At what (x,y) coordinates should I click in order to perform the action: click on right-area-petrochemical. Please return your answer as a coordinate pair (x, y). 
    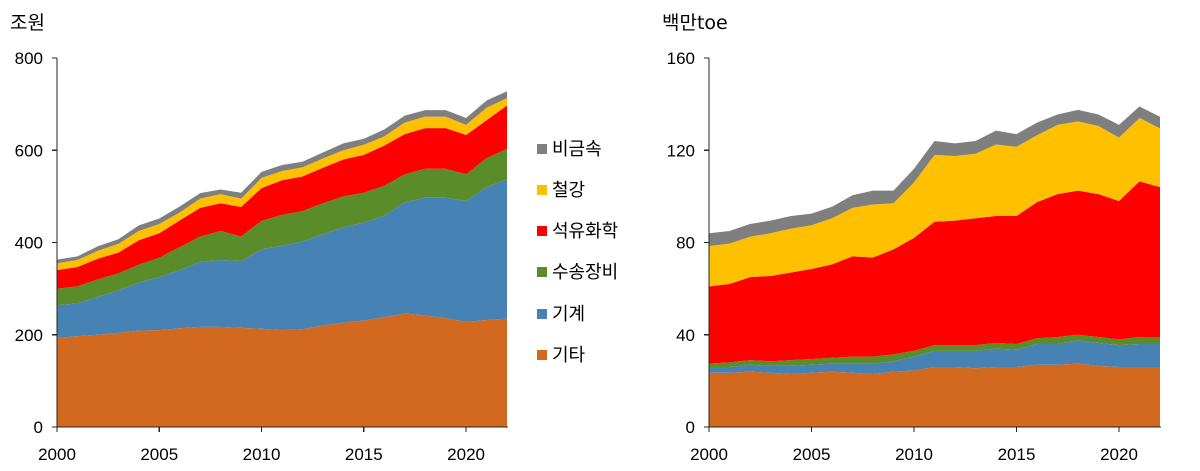
    Looking at the image, I should click on (934, 272).